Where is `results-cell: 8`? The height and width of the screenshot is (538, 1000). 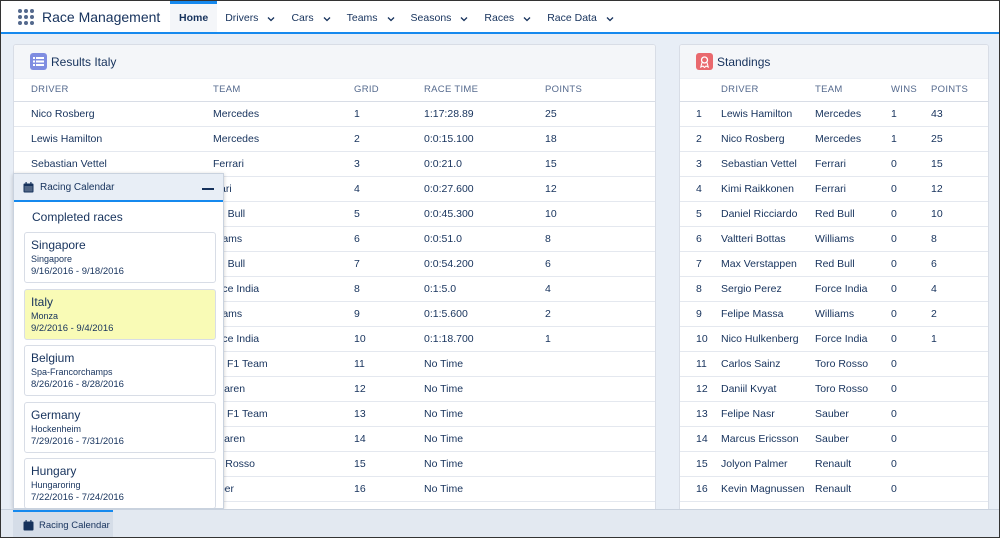
results-cell: 8 is located at coordinates (389, 289).